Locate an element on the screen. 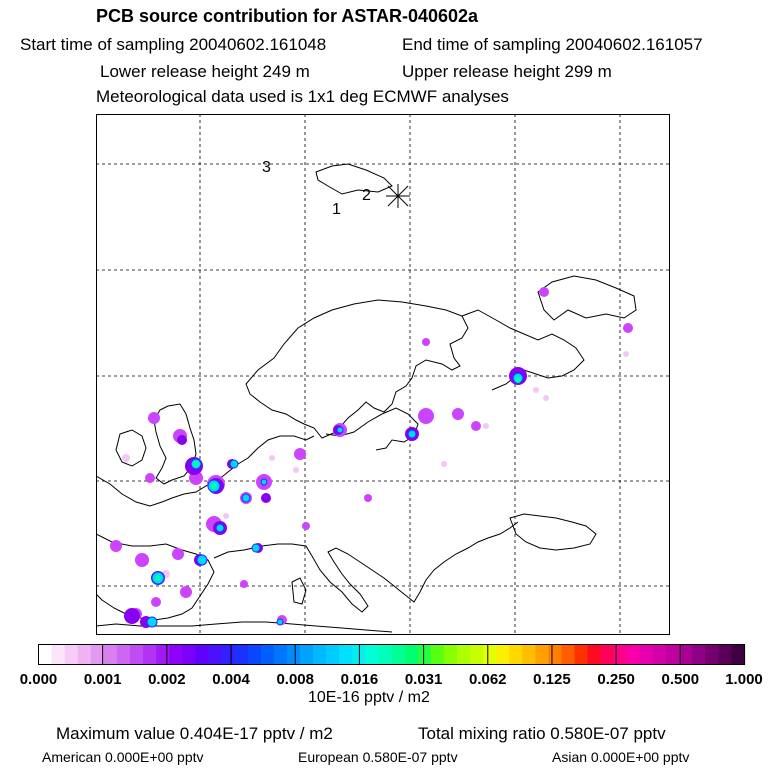 Image resolution: width=768 pixels, height=768 pixels. track-label-1: 1 is located at coordinates (336, 209).